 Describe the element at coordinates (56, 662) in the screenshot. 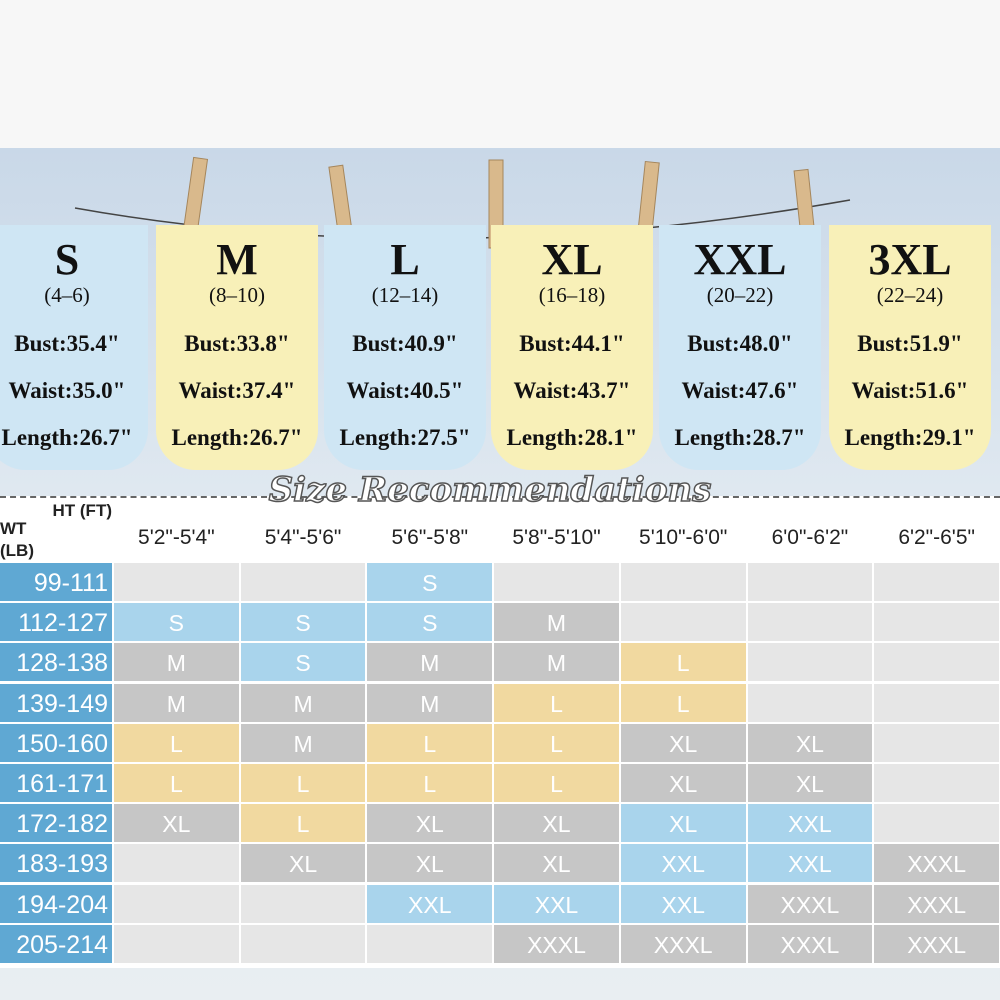

I see `weight-label: 128-138` at that location.